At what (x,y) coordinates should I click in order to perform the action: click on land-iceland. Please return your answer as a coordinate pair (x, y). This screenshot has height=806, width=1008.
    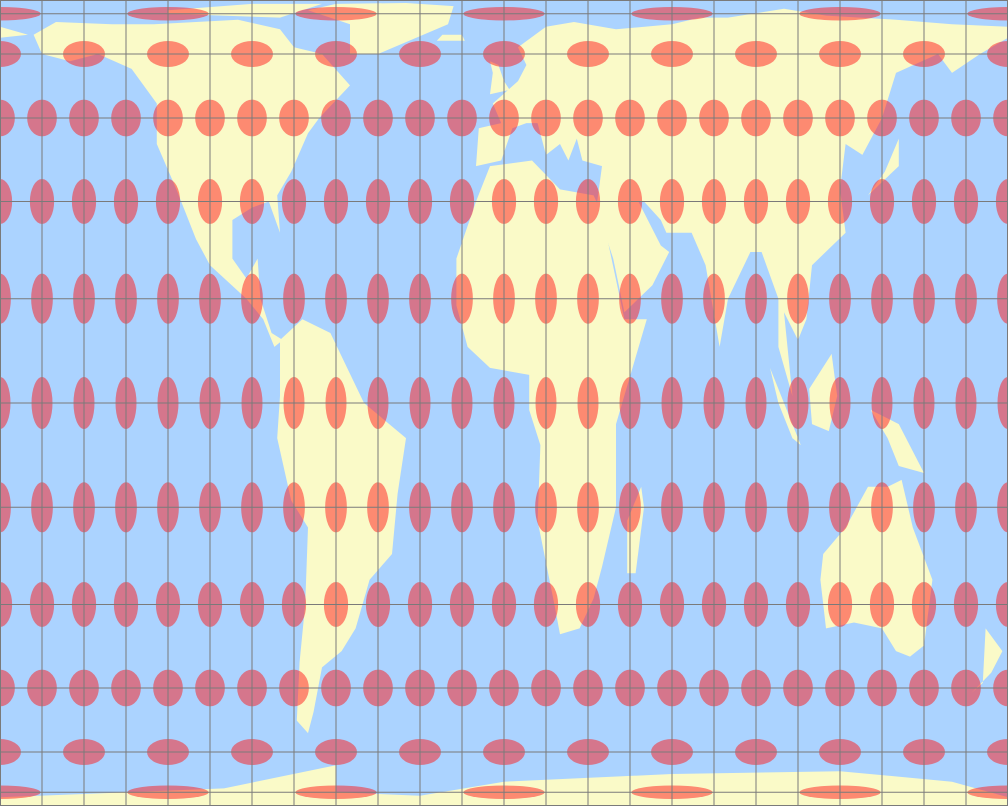
    Looking at the image, I should click on (450, 37).